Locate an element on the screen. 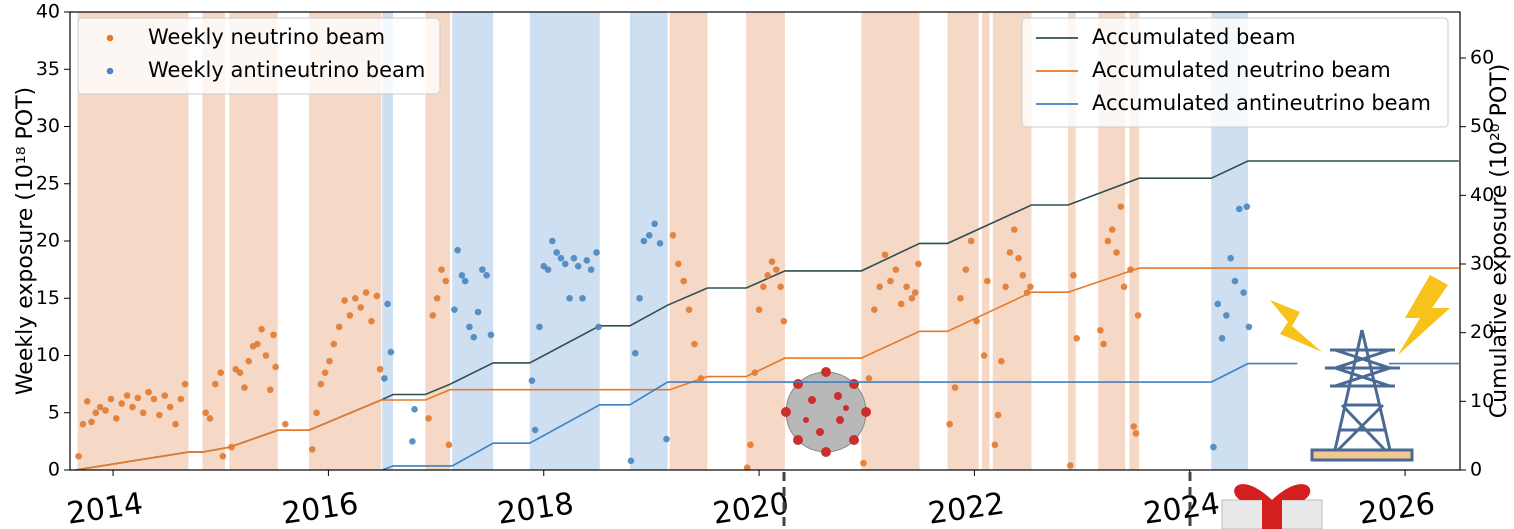 The width and height of the screenshot is (1514, 529). y2-tick-label: 30 is located at coordinates (1482, 264).